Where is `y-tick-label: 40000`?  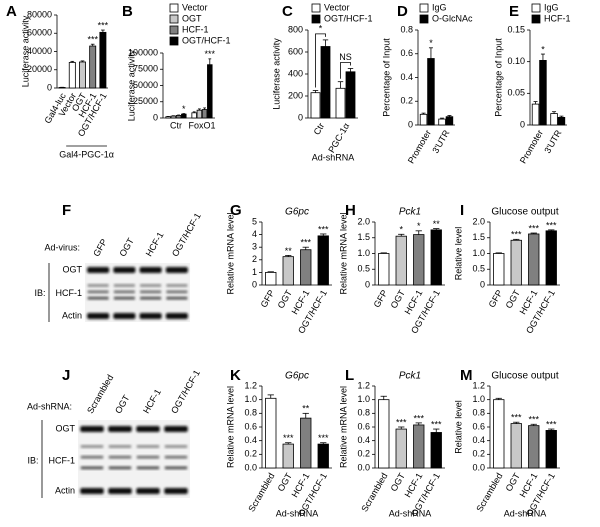 y-tick-label: 40000 is located at coordinates (39, 51).